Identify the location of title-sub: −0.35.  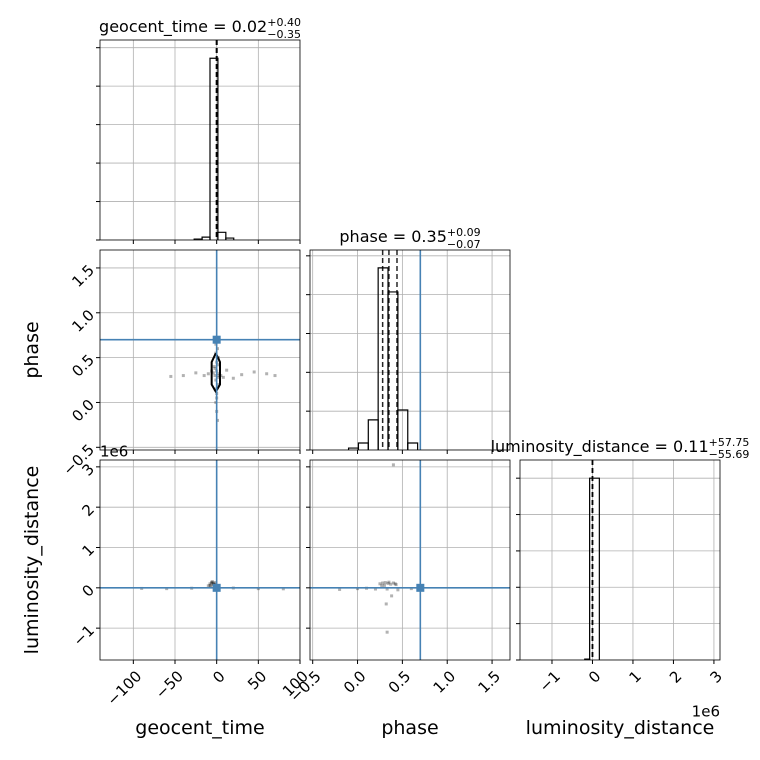
(284, 34).